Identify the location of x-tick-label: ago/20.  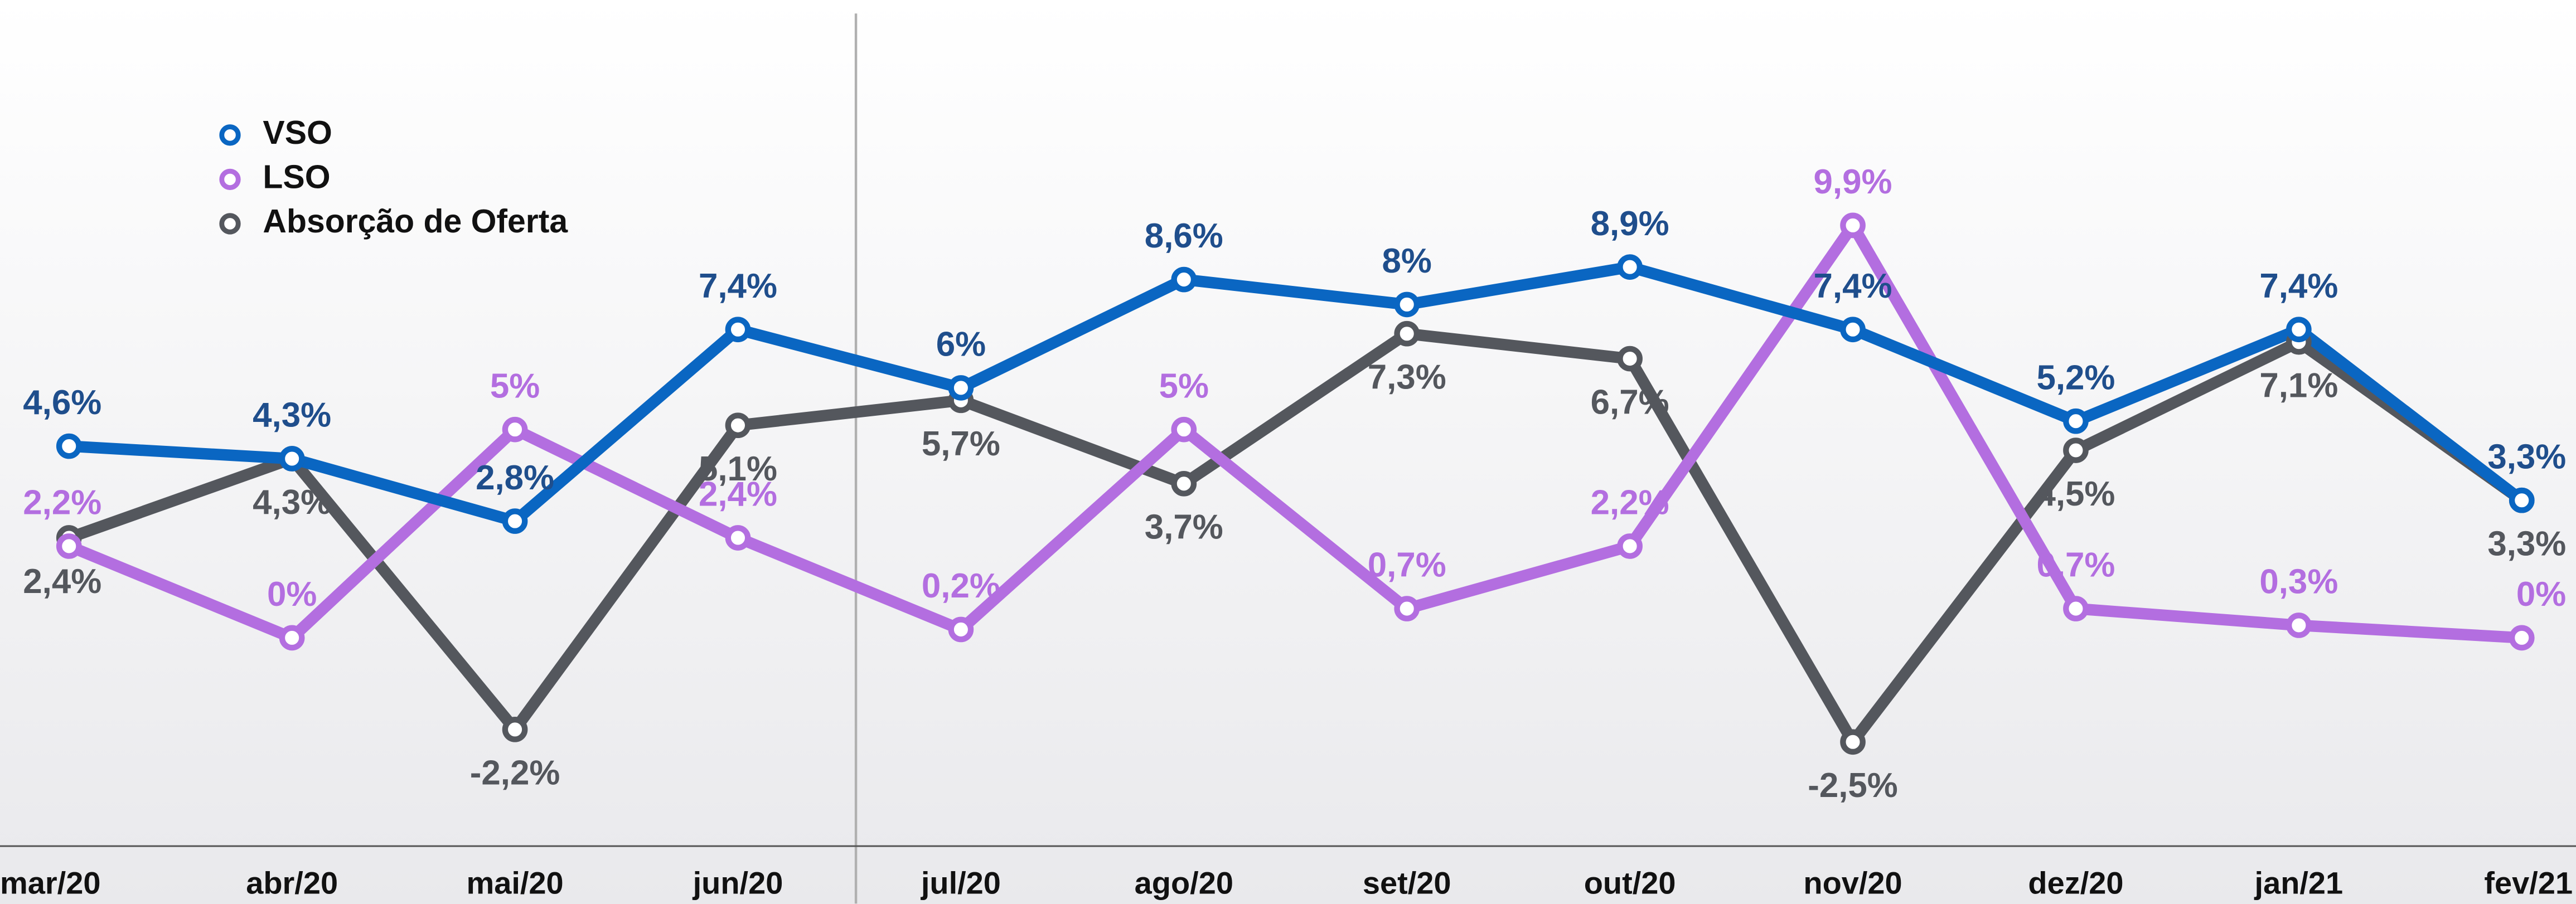
(1184, 884).